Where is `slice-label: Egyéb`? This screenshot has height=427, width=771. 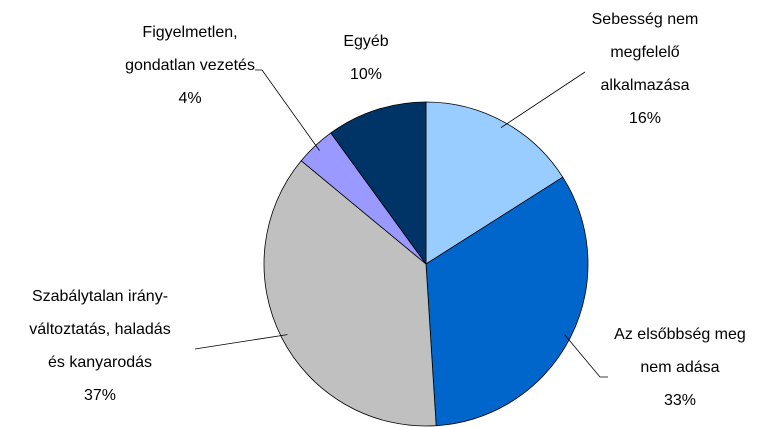 slice-label: Egyéb is located at coordinates (365, 41).